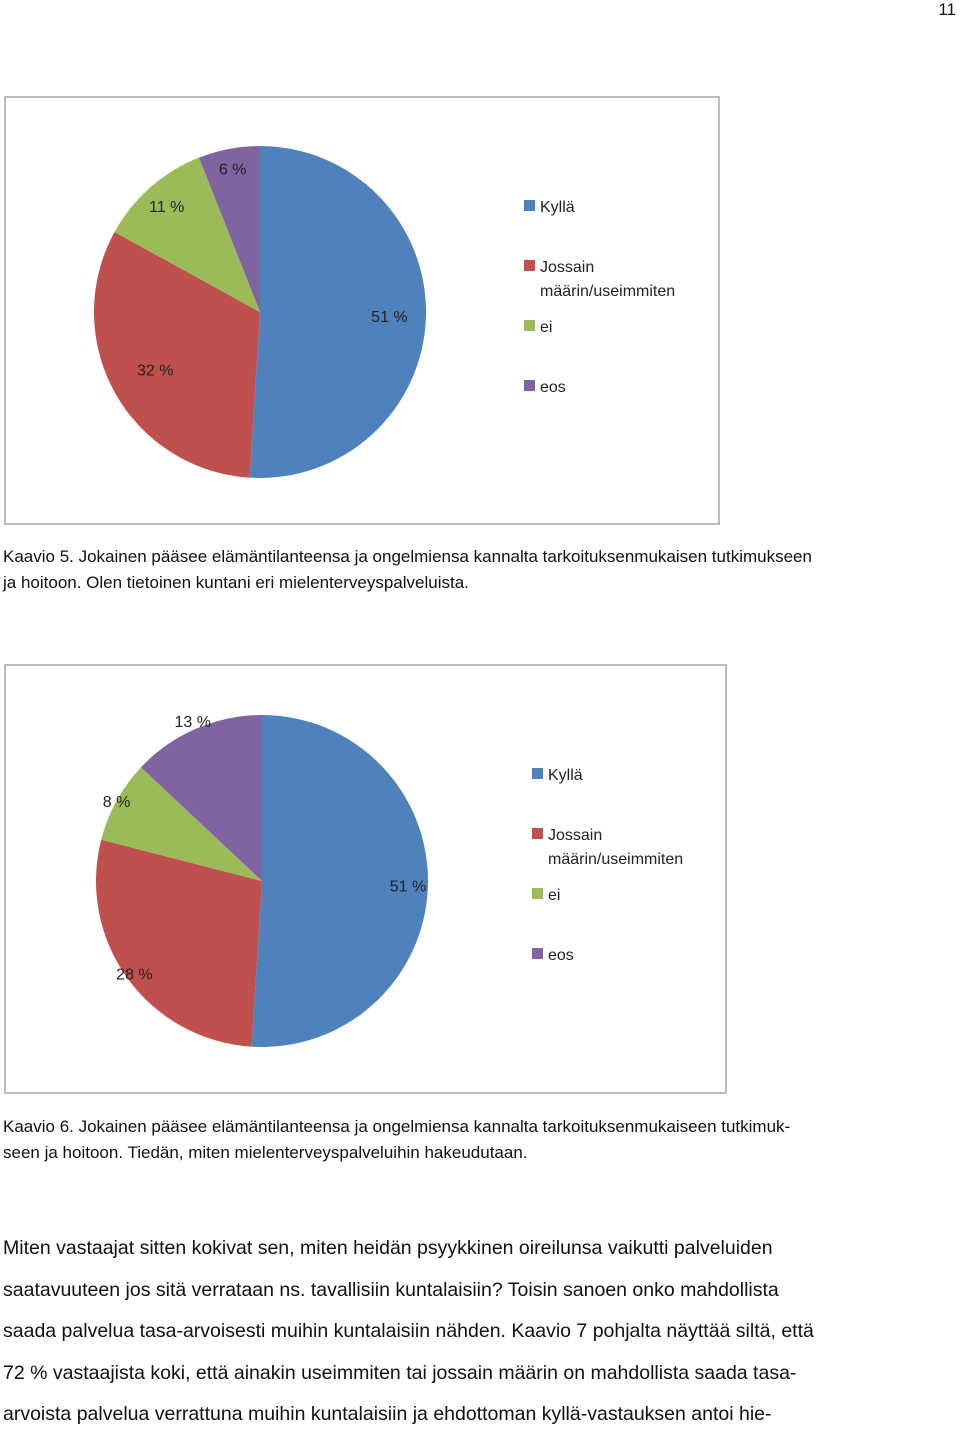 This screenshot has width=960, height=1436. I want to click on data-label-ei: 8 %, so click(117, 802).